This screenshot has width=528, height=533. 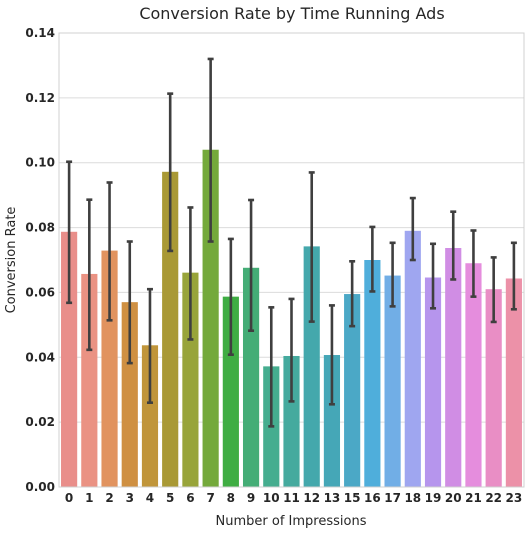 What do you see at coordinates (372, 498) in the screenshot?
I see `x-tick-label: 16` at bounding box center [372, 498].